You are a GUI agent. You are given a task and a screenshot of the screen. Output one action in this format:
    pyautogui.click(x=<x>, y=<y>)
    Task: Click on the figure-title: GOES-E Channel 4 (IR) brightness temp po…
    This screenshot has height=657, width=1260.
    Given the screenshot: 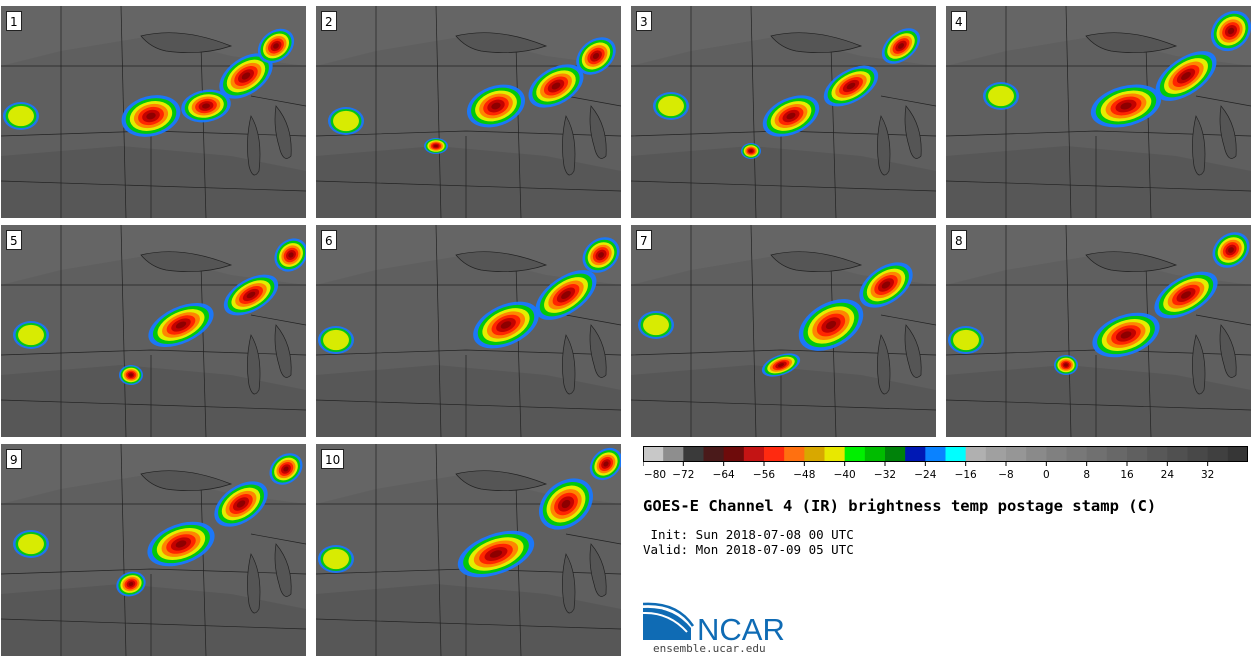 What is the action you would take?
    pyautogui.click(x=900, y=506)
    